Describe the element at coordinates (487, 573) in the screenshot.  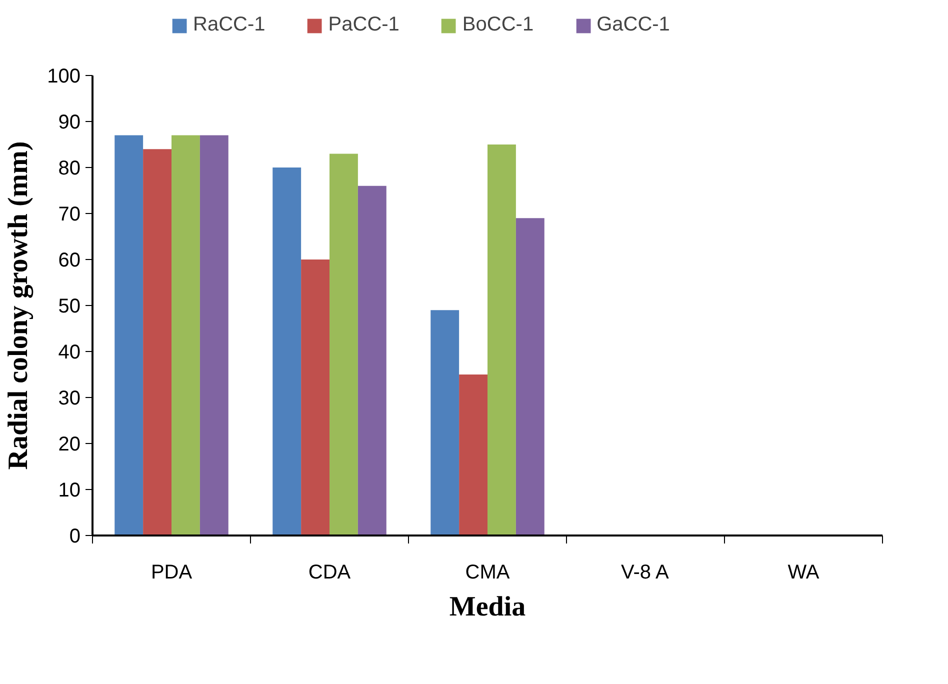
I see `x-tick-label: CMA` at that location.